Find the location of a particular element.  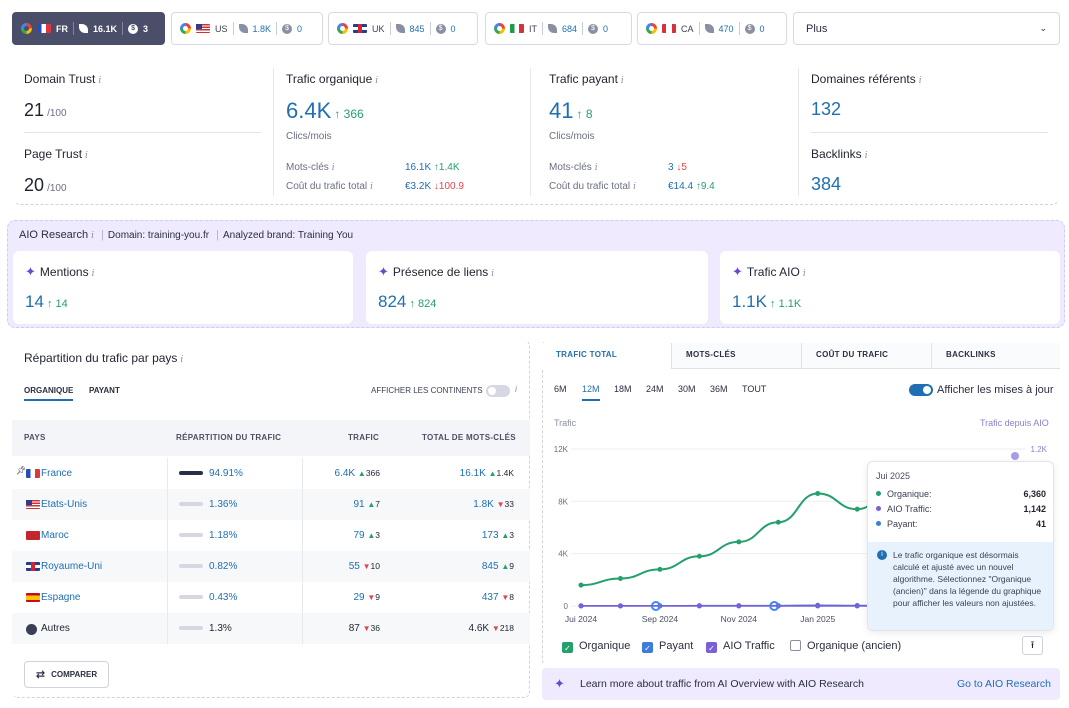

backlinks-value: 384 is located at coordinates (826, 184).